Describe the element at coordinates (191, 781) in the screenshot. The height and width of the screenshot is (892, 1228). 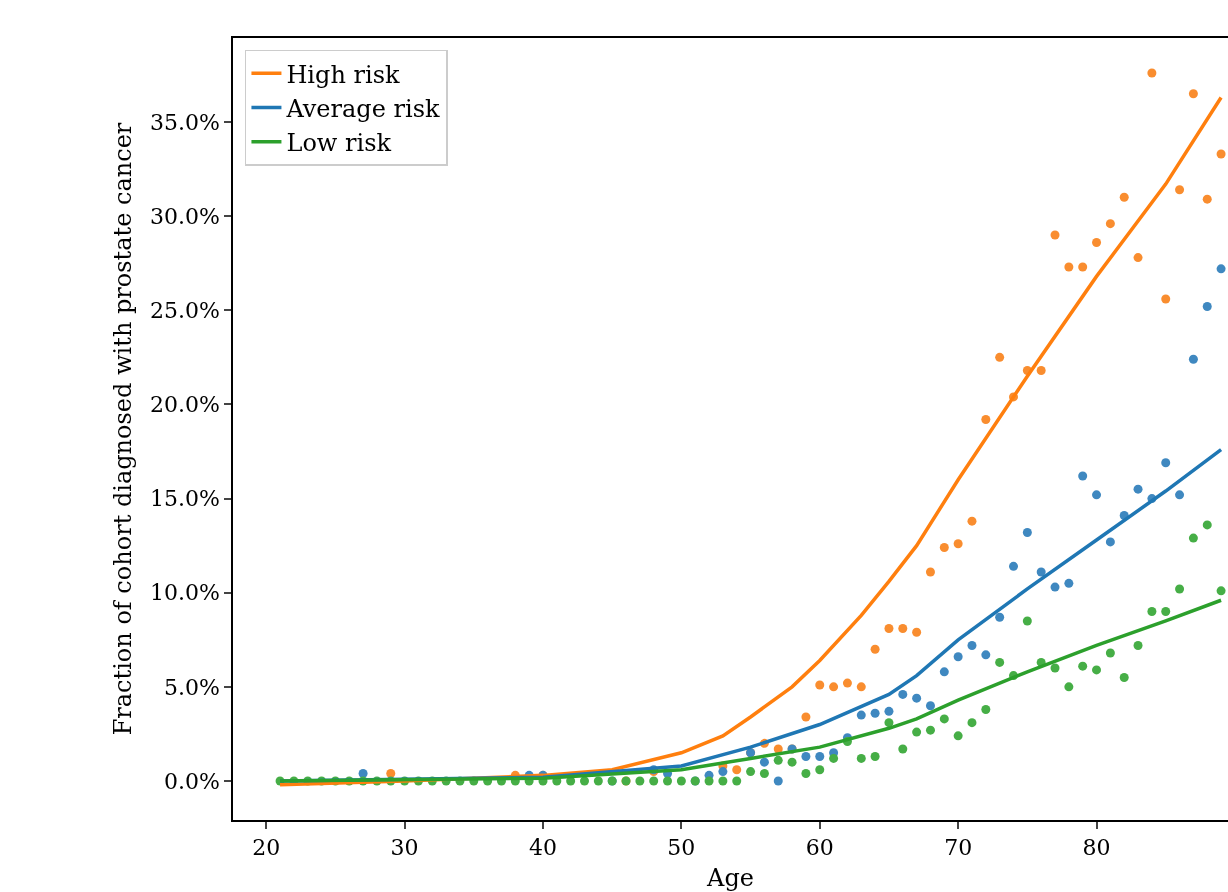
I see `y-tick-label: 0.0%` at that location.